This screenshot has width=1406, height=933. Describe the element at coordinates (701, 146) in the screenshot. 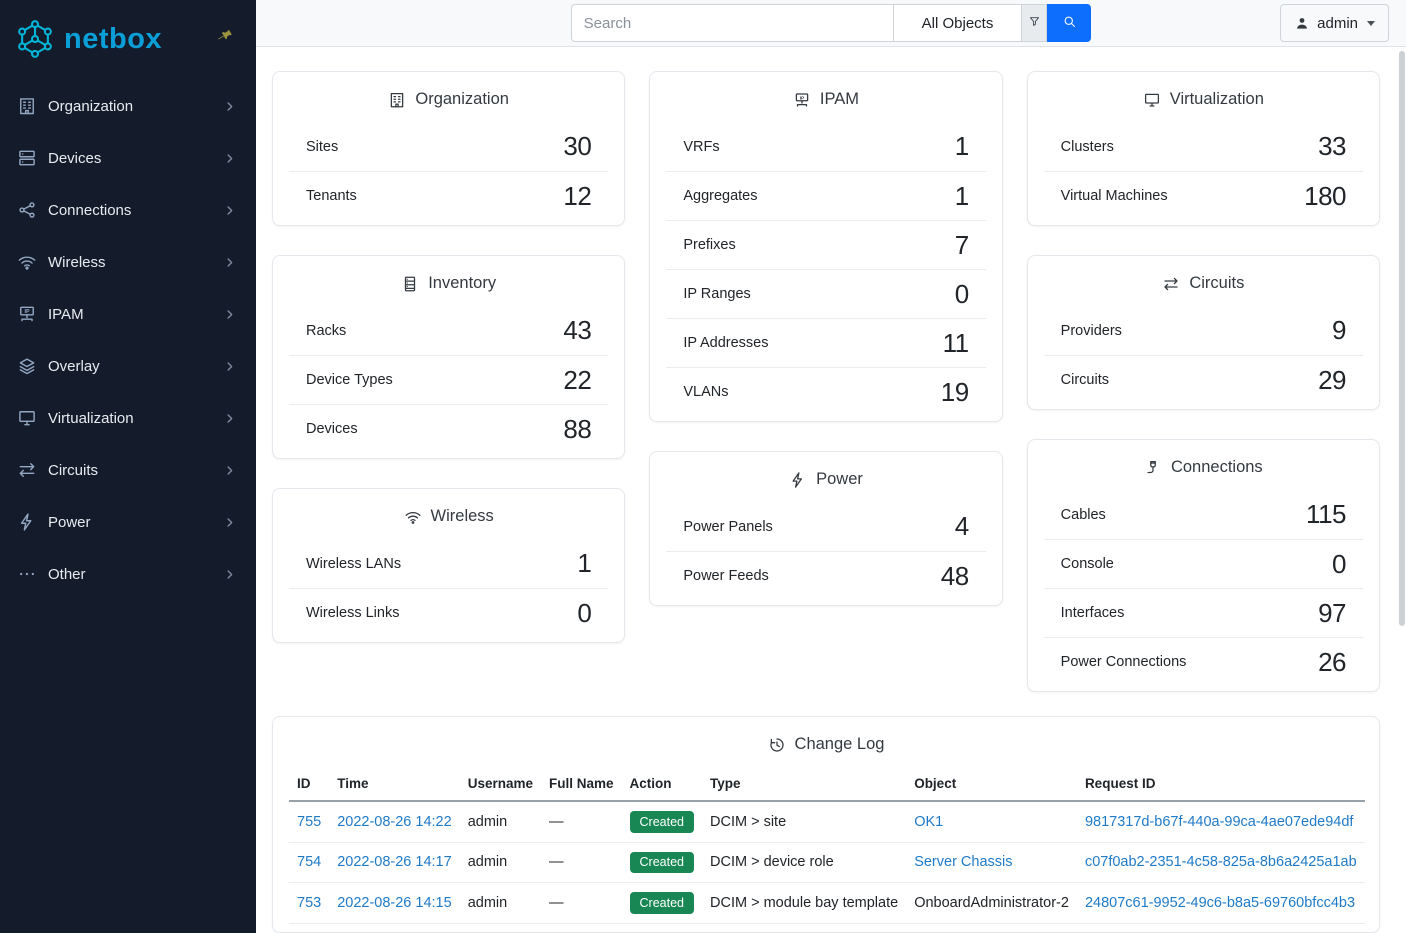

I see `stat-label: VRFs` at that location.